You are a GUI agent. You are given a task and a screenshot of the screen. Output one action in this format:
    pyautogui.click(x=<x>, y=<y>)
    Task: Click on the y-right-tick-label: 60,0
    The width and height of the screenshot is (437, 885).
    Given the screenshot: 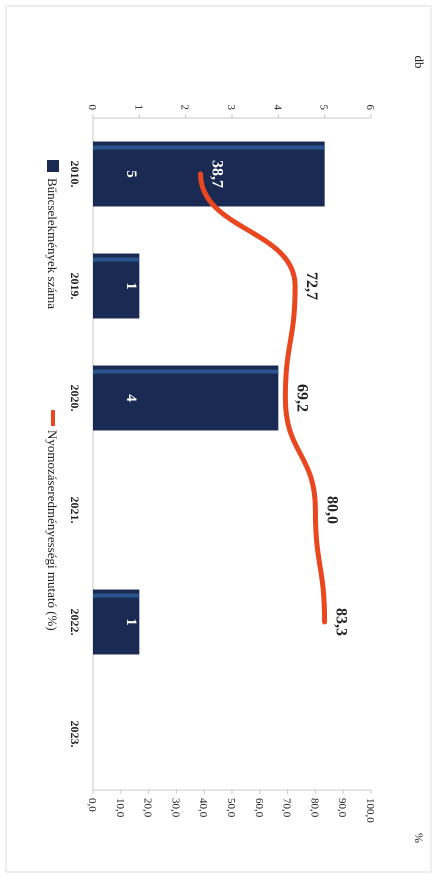 What is the action you would take?
    pyautogui.click(x=259, y=808)
    